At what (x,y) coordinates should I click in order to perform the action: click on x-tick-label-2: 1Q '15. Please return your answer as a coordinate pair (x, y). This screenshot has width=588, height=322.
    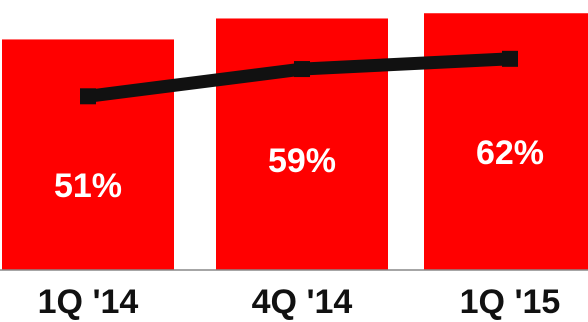
    Looking at the image, I should click on (510, 302).